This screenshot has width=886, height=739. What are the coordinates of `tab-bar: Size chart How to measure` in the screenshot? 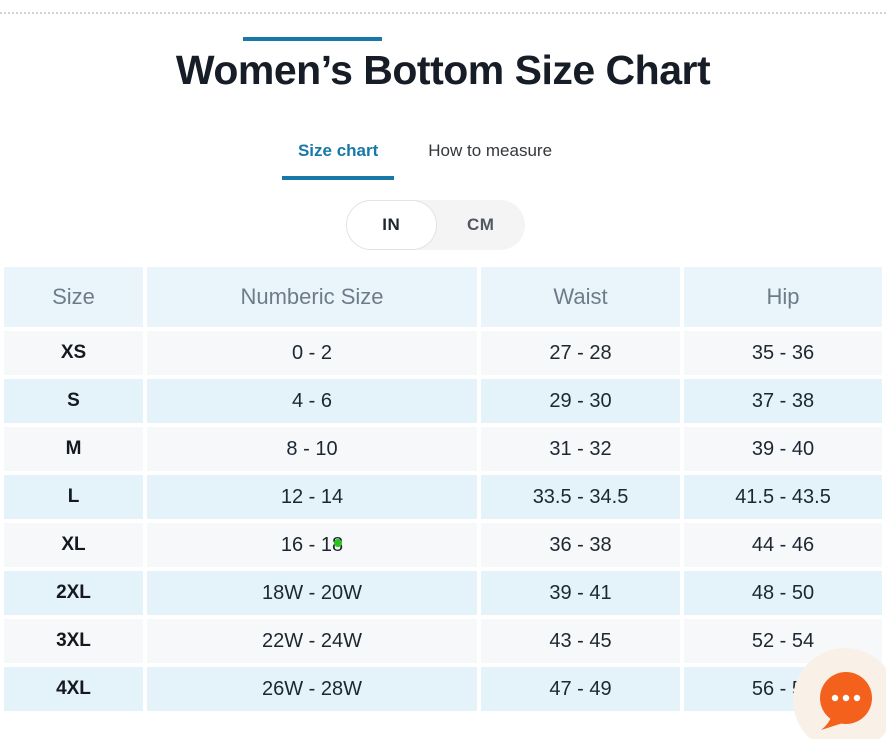 It's located at (434, 159).